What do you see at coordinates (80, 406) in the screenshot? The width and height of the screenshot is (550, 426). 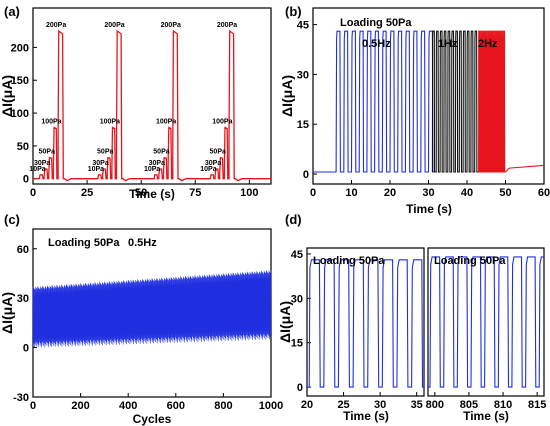 I see `x-tick-label: 200` at bounding box center [80, 406].